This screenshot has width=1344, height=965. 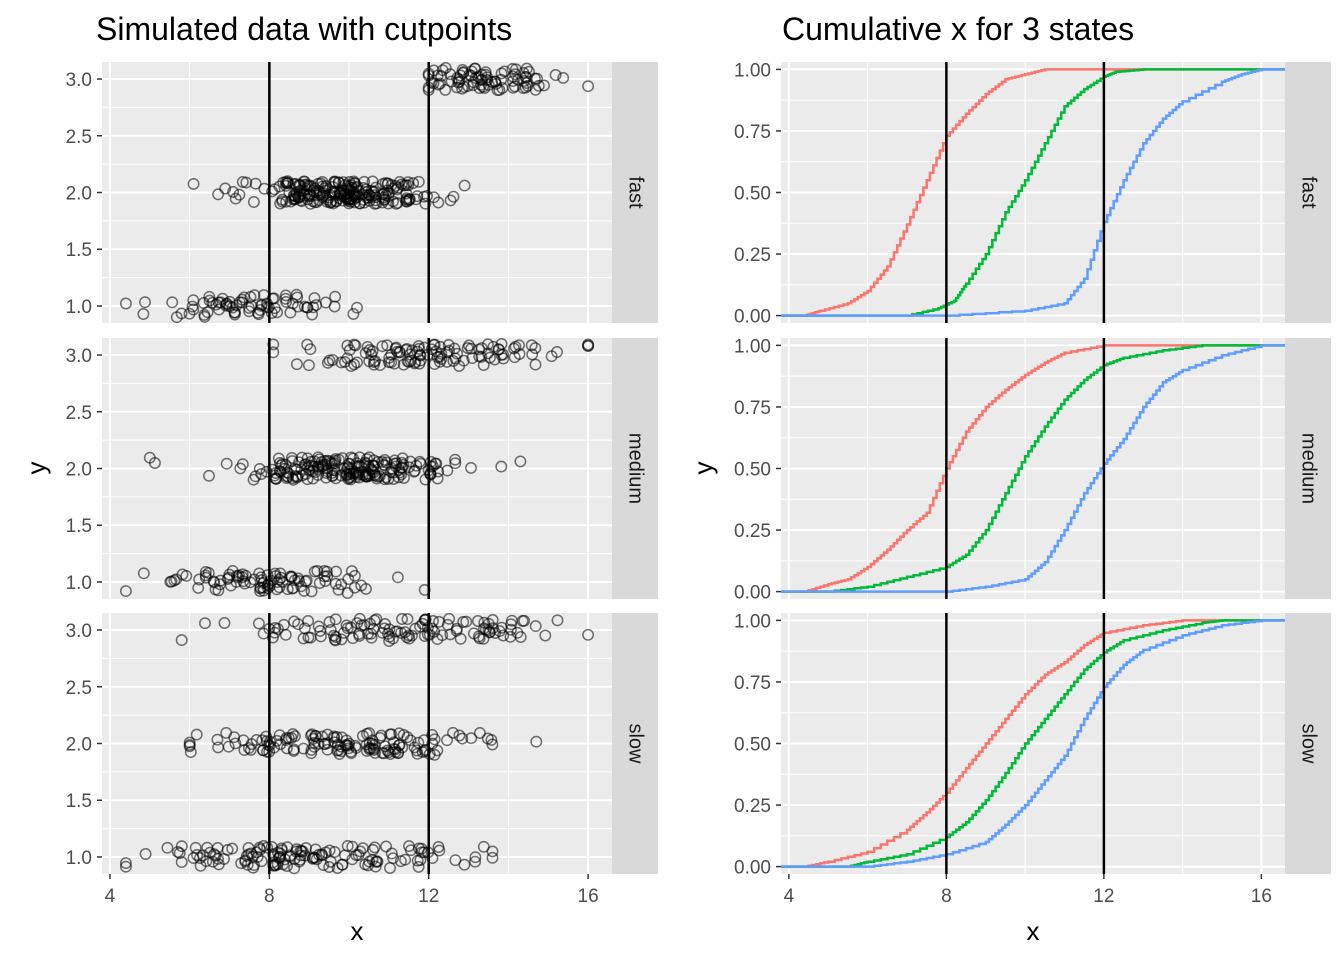 What do you see at coordinates (79, 80) in the screenshot?
I see `y-tick-label: 3.0` at bounding box center [79, 80].